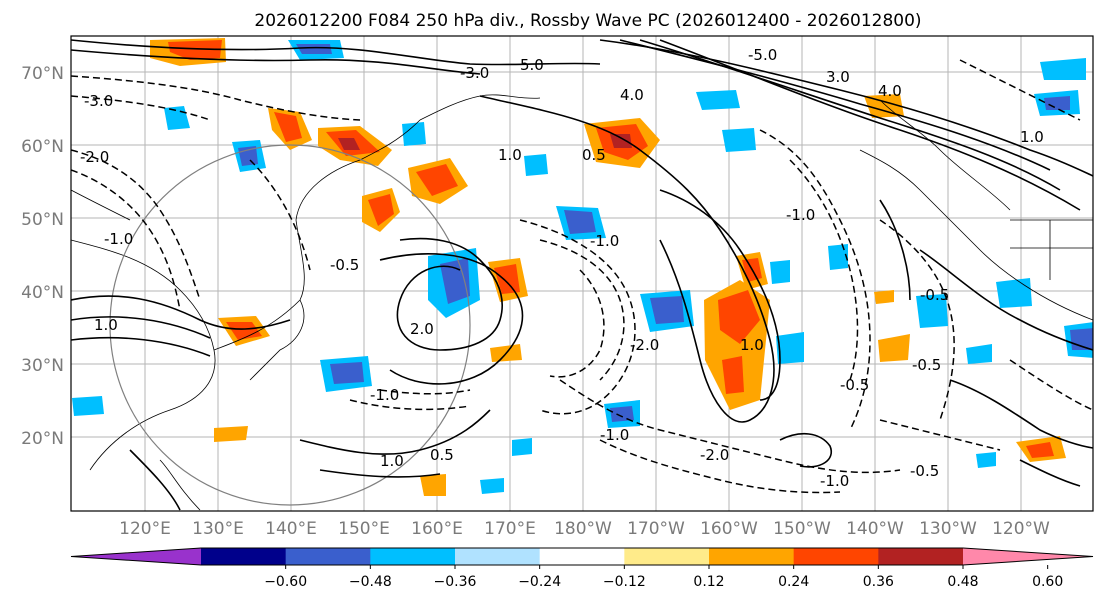 This screenshot has height=604, width=1105. I want to click on lon-label: 130°W, so click(948, 529).